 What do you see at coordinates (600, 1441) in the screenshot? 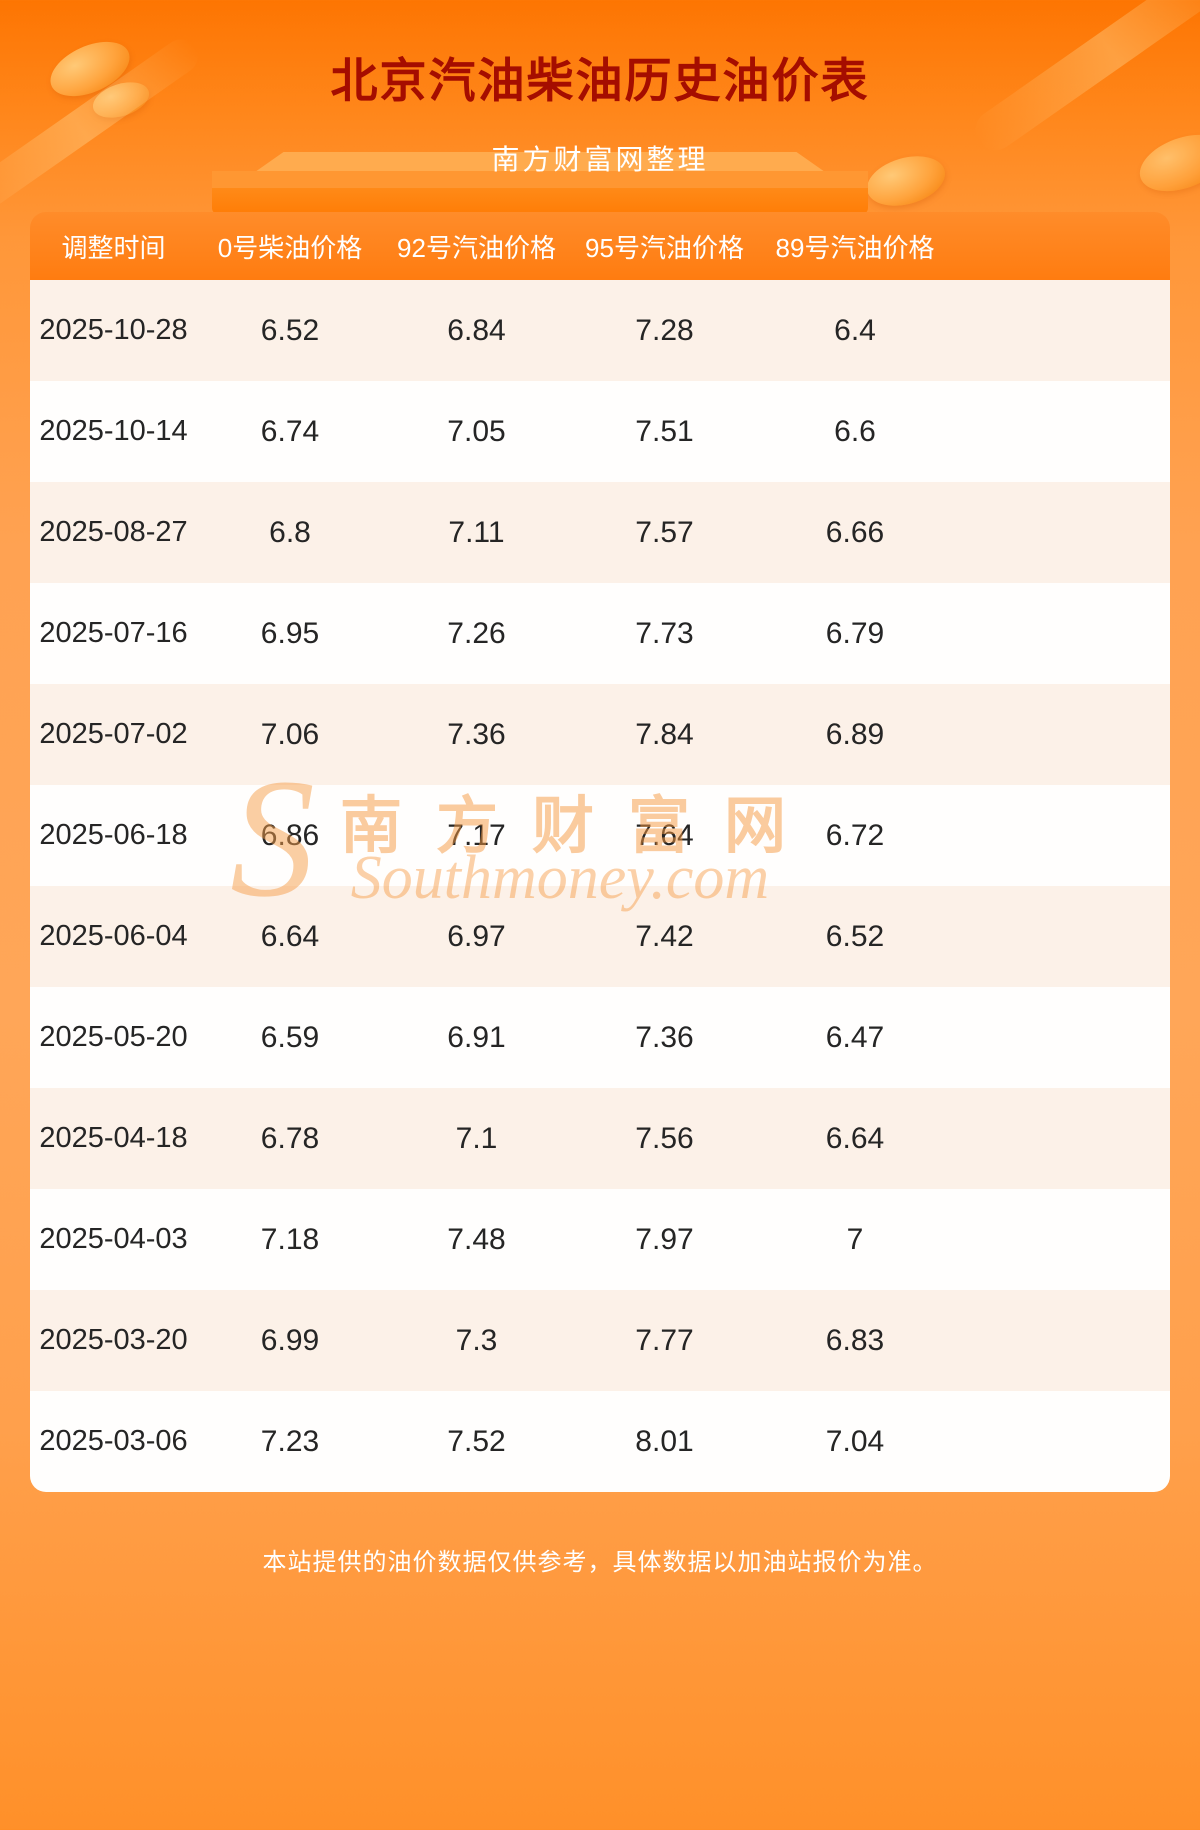
I see `table-row: 2025-03-06 7.23 7.52 8.01 7.04` at bounding box center [600, 1441].